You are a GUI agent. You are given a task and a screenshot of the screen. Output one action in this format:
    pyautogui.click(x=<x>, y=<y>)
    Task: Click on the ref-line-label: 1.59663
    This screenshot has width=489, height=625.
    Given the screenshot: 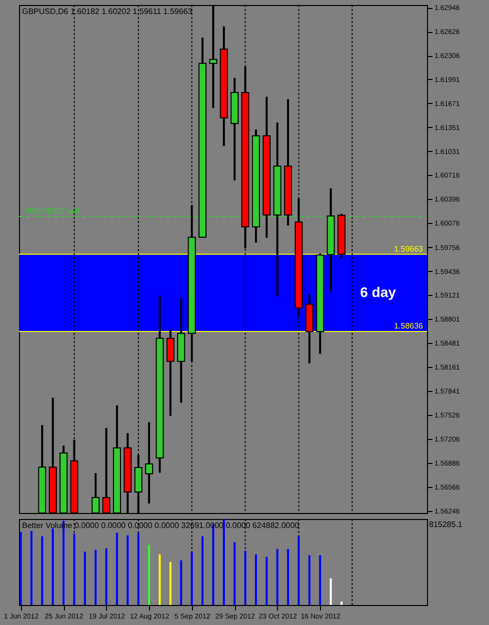 What is the action you would take?
    pyautogui.click(x=409, y=249)
    